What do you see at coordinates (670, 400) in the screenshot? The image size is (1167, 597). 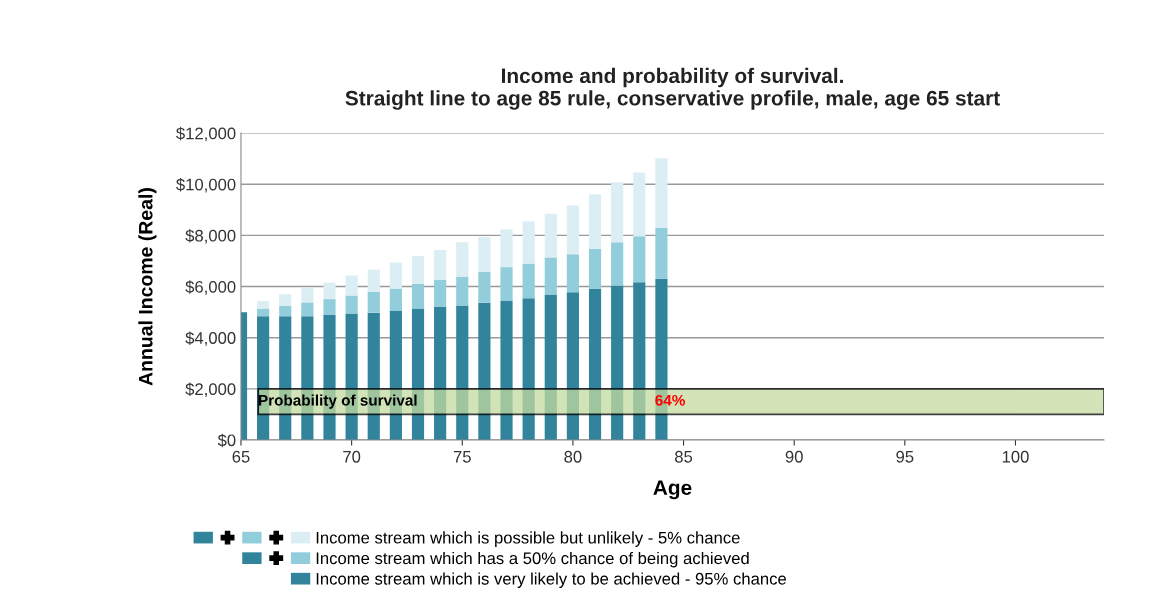 I see `annotation: 64%` at bounding box center [670, 400].